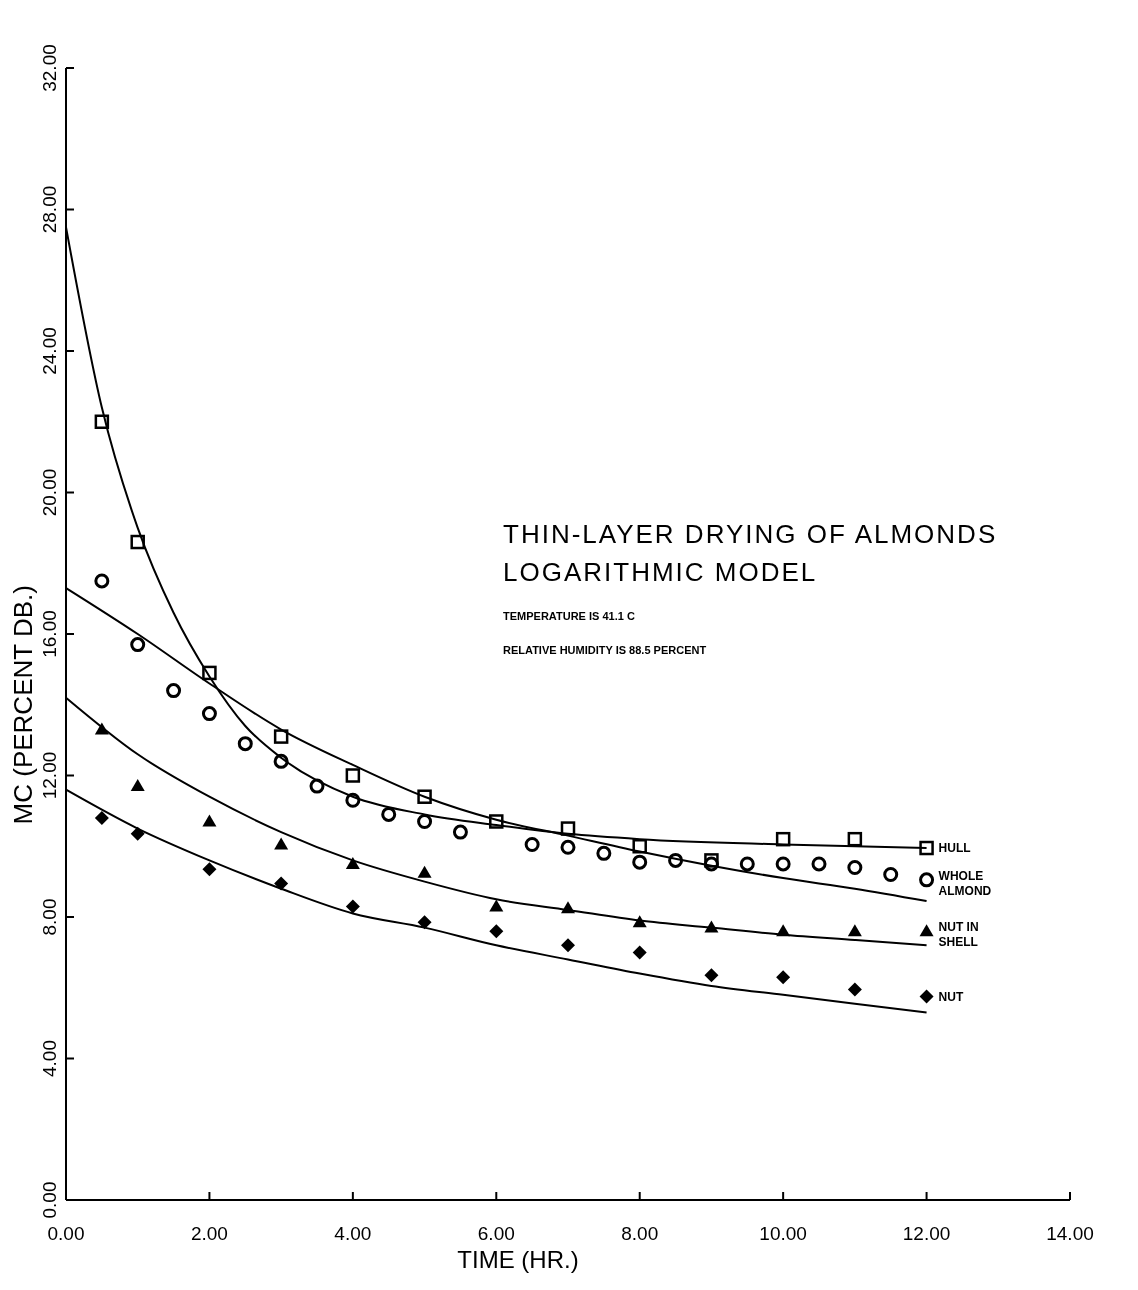 The image size is (1138, 1290). I want to click on annotation: RELATIVE HUMIDITY IS 88.5 PERCENT, so click(605, 650).